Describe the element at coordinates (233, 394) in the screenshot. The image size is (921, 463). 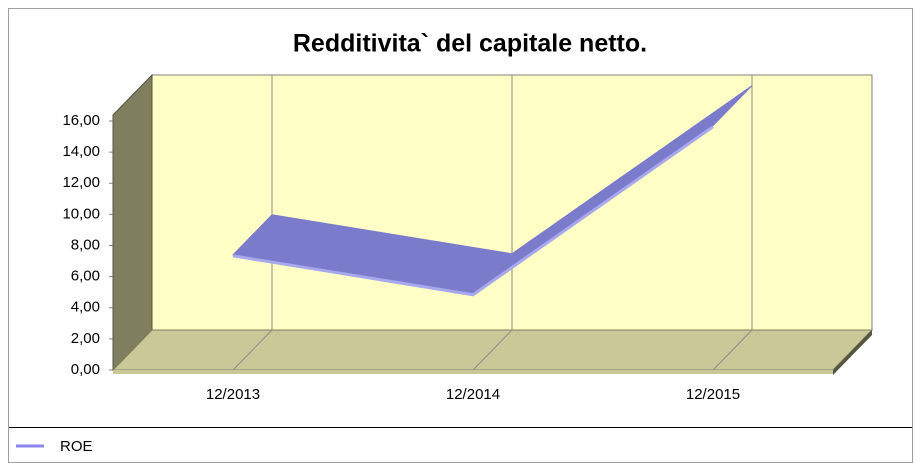
I see `x-tick-label: 12/2013` at that location.